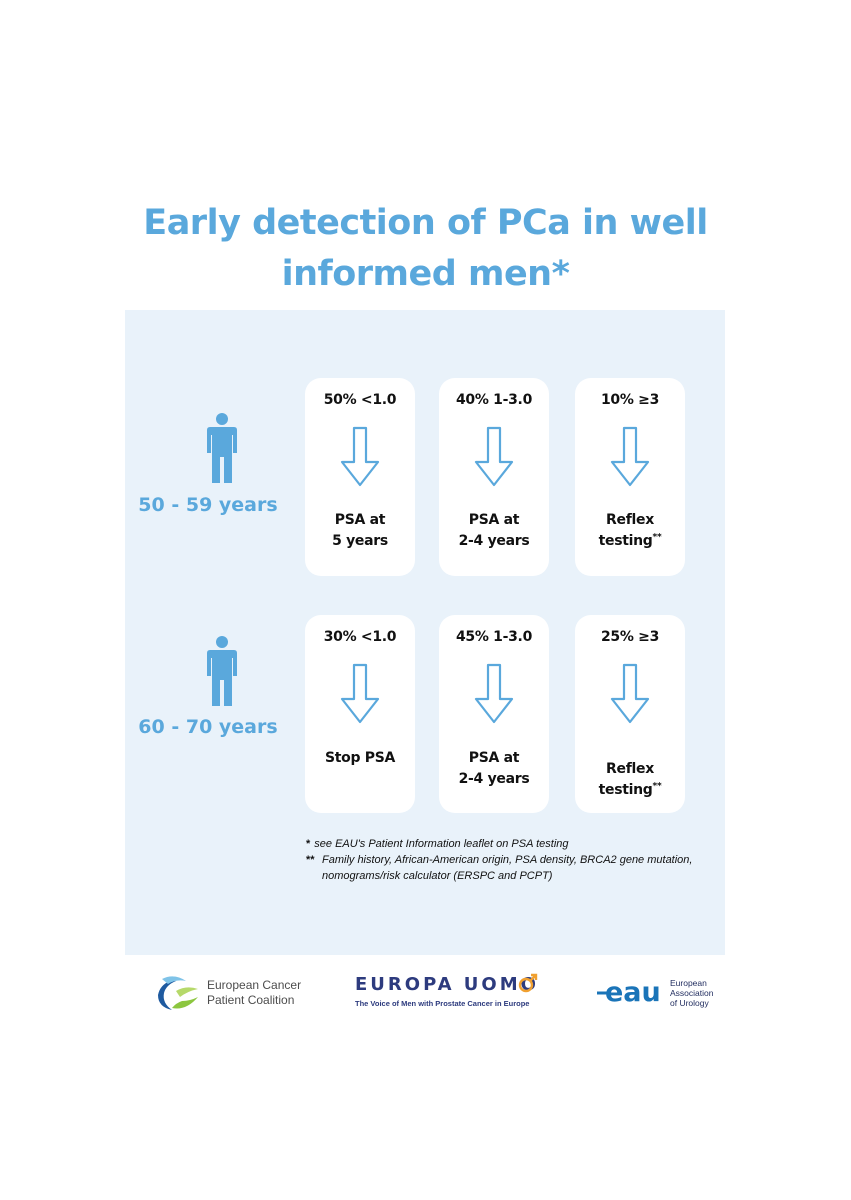  Describe the element at coordinates (494, 637) in the screenshot. I see `psa-percentage: 45% 1-3.0` at that location.